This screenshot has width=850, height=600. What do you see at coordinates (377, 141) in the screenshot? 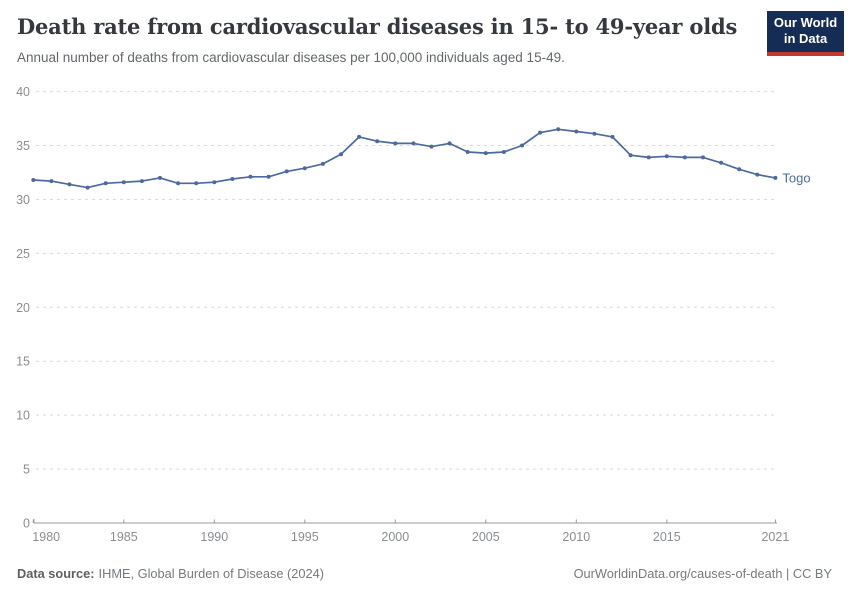
I see `data-point-1999` at bounding box center [377, 141].